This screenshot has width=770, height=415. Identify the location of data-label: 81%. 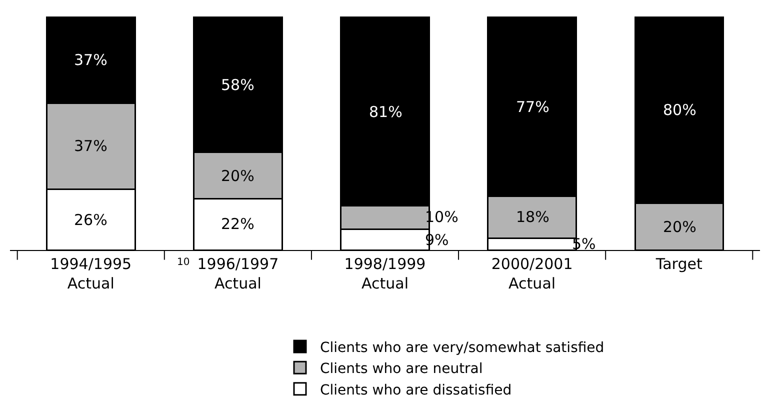
(385, 112).